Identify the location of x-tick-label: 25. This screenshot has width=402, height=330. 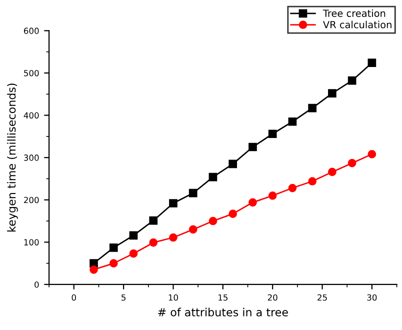
(322, 297).